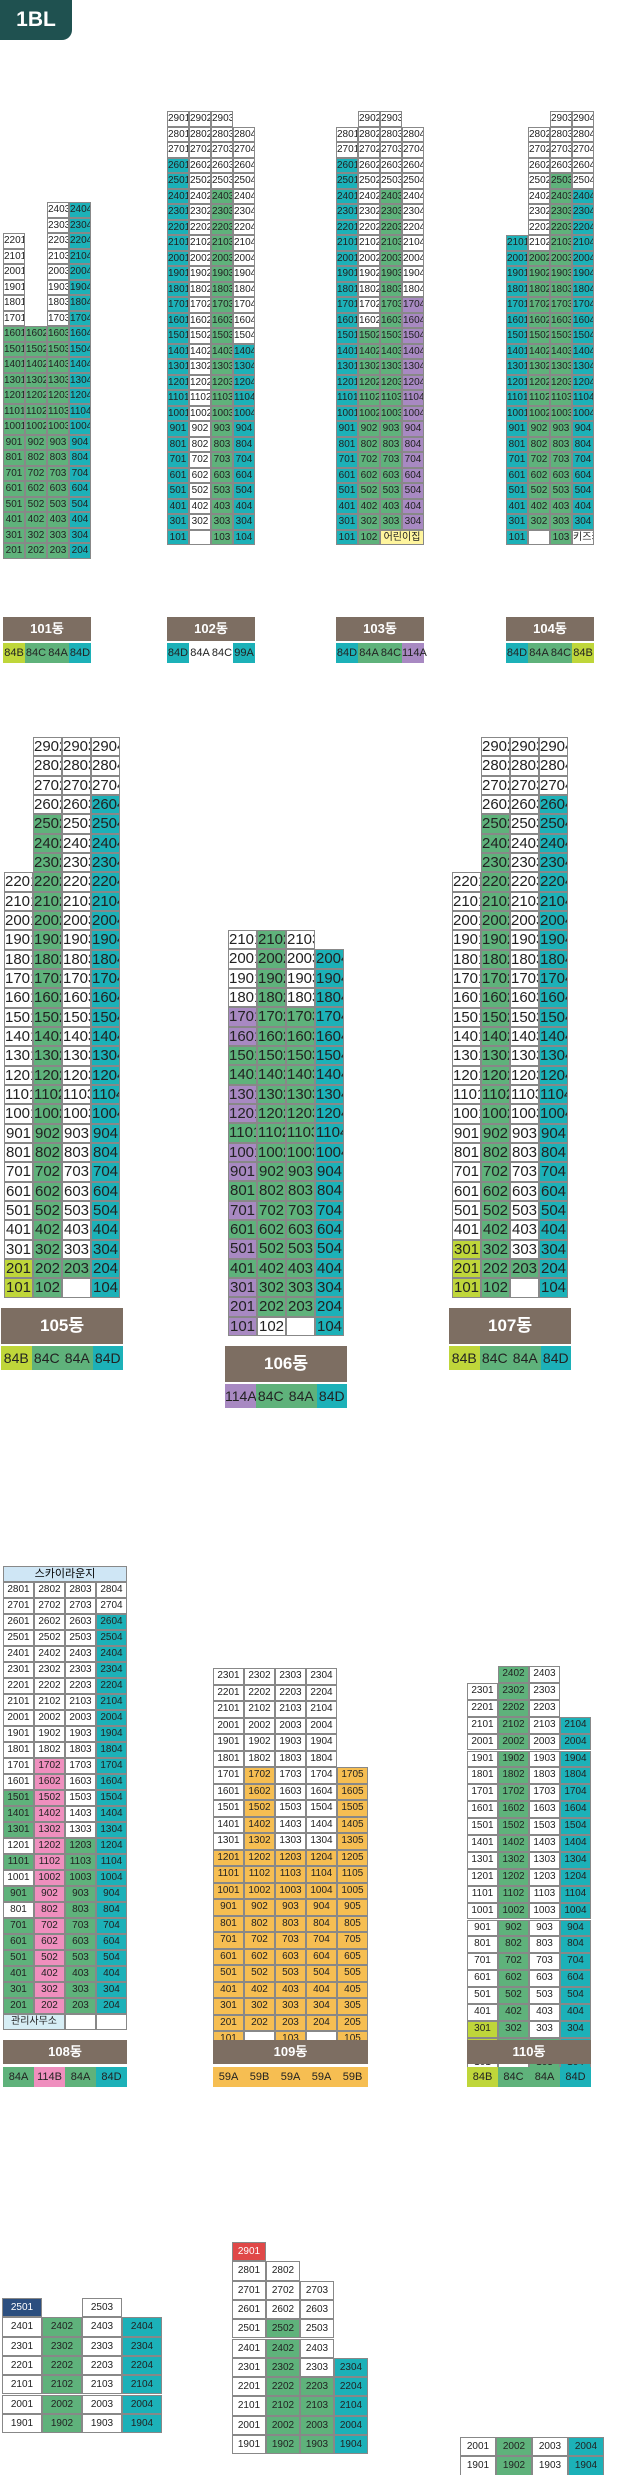 Image resolution: width=642 pixels, height=2475 pixels. What do you see at coordinates (286, 1363) in the screenshot?
I see `building-name: 106동` at bounding box center [286, 1363].